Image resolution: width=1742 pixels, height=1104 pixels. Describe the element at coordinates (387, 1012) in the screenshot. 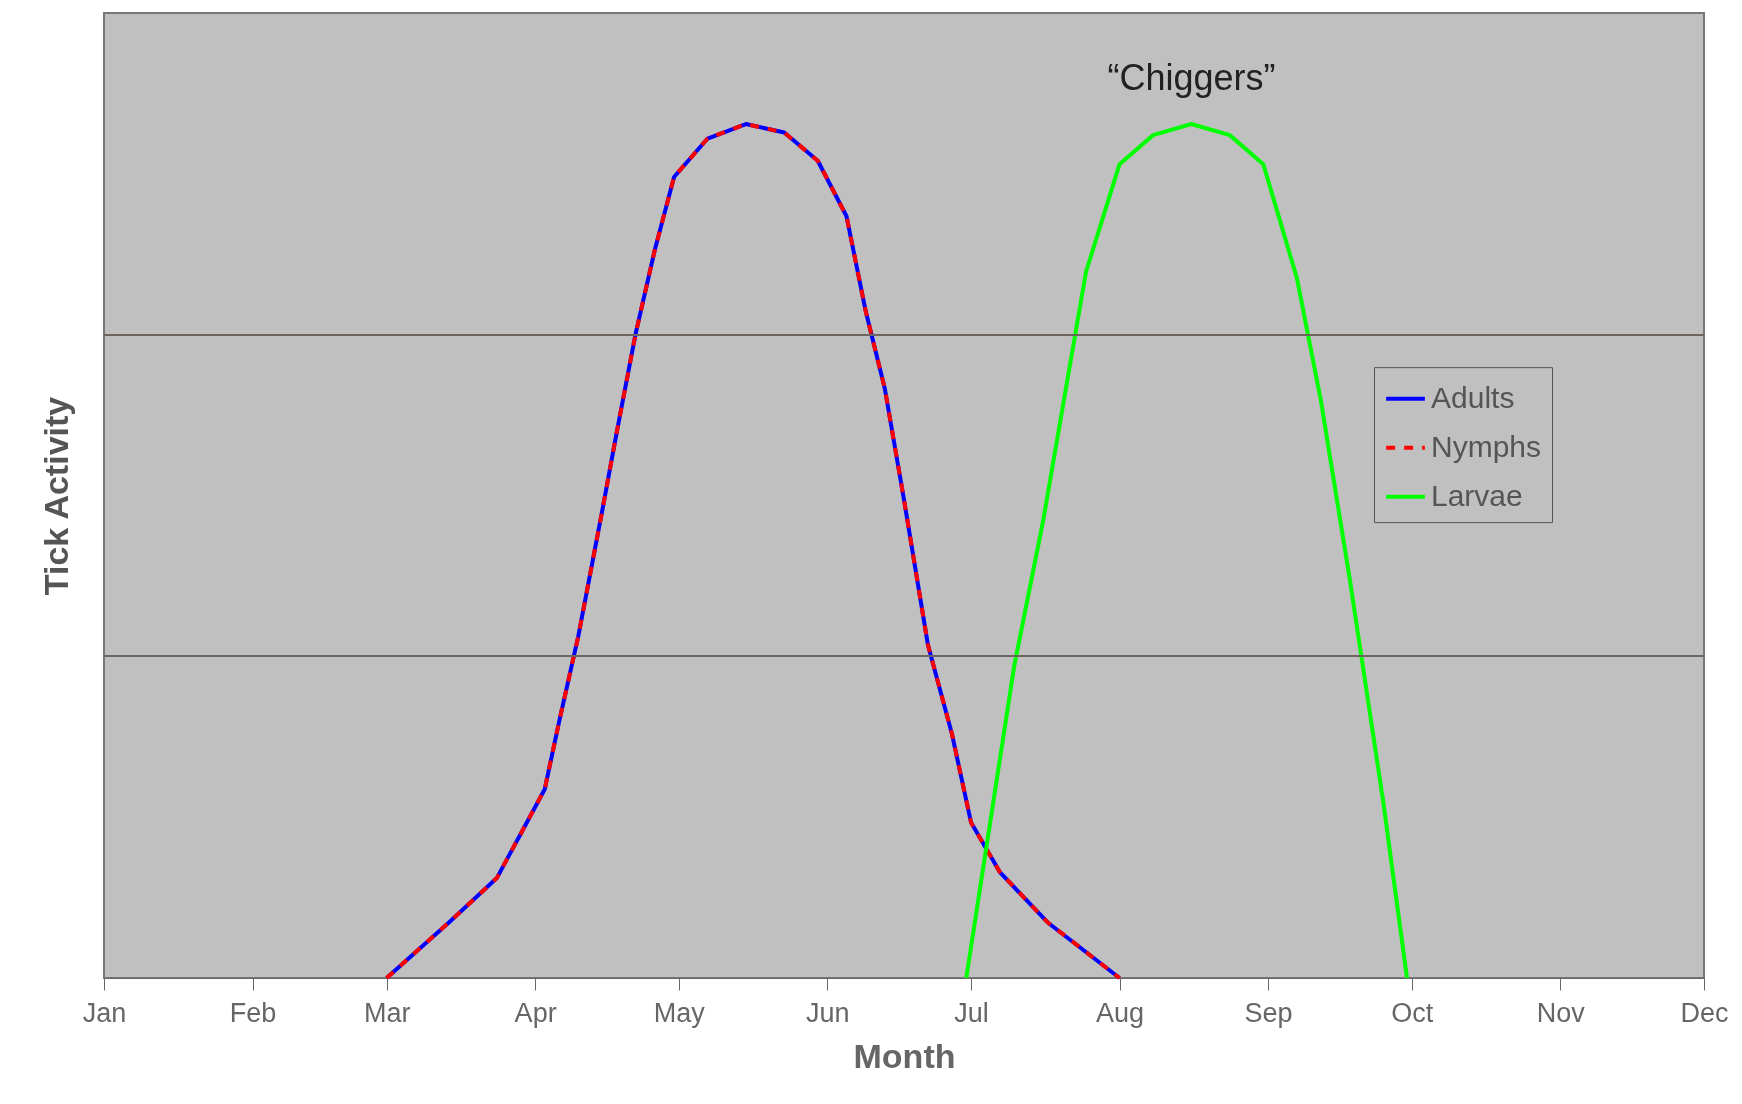

I see `x-tick-label: Mar` at that location.